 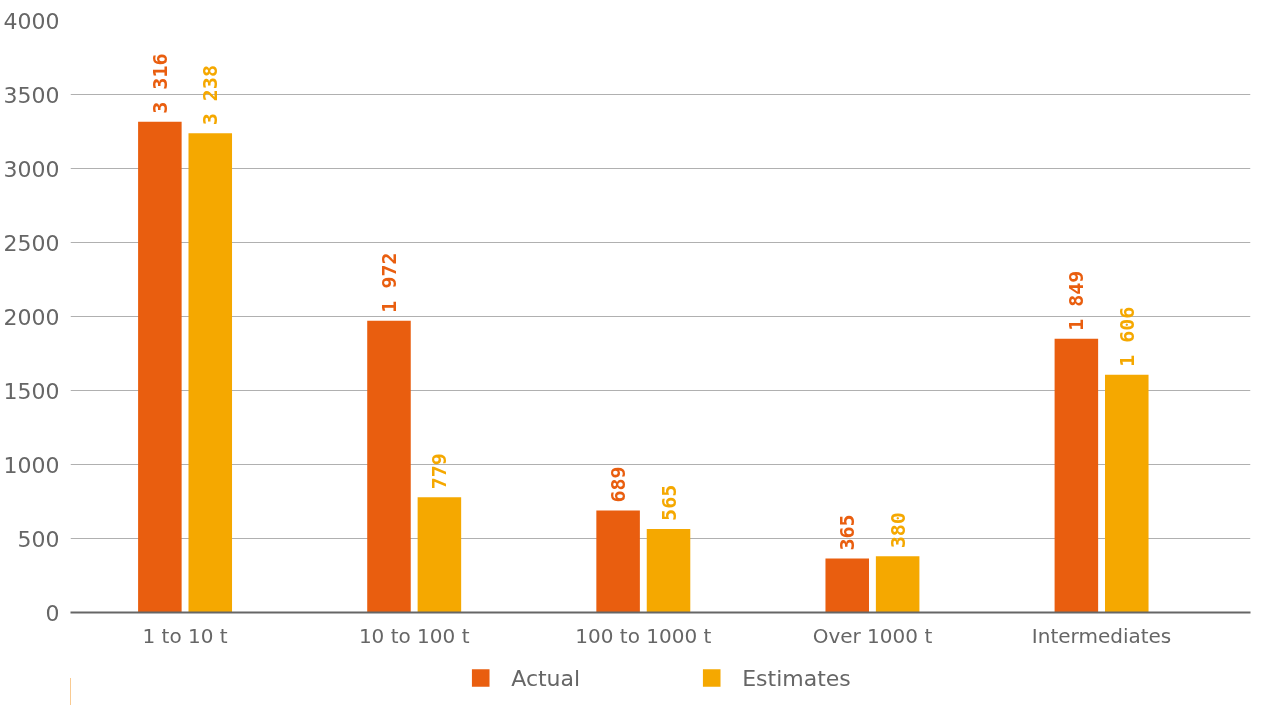 I want to click on y-tick-label: 1500, so click(x=31, y=391).